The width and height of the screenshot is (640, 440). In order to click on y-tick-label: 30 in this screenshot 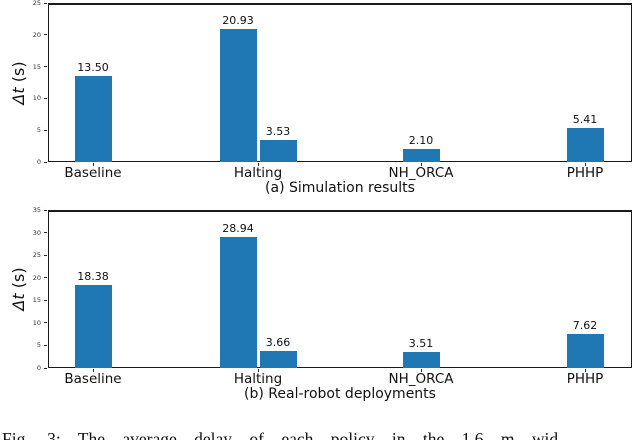, I will do `click(36, 232)`.